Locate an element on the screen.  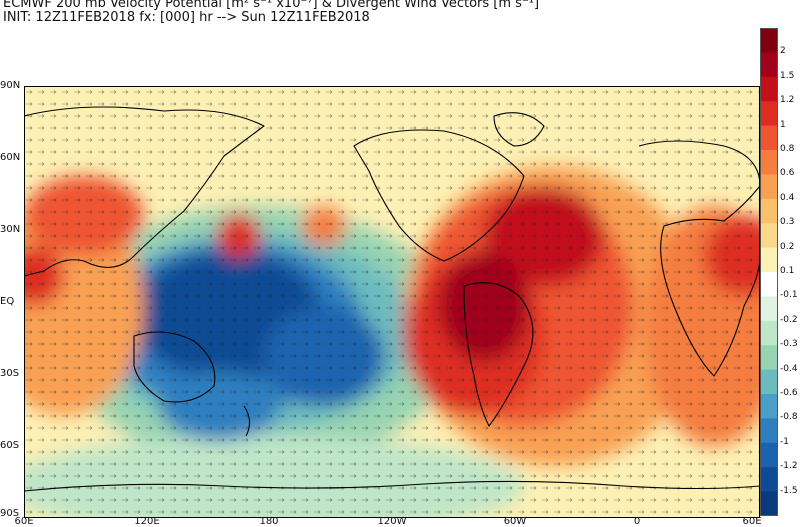
colorbar-label: -0.2 is located at coordinates (789, 319).